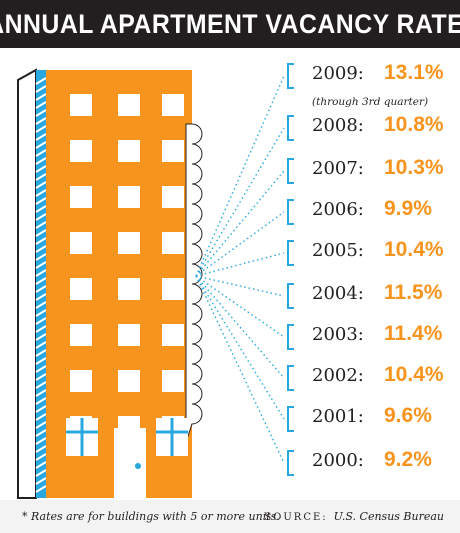  What do you see at coordinates (338, 375) in the screenshot?
I see `year-label: 2002:` at bounding box center [338, 375].